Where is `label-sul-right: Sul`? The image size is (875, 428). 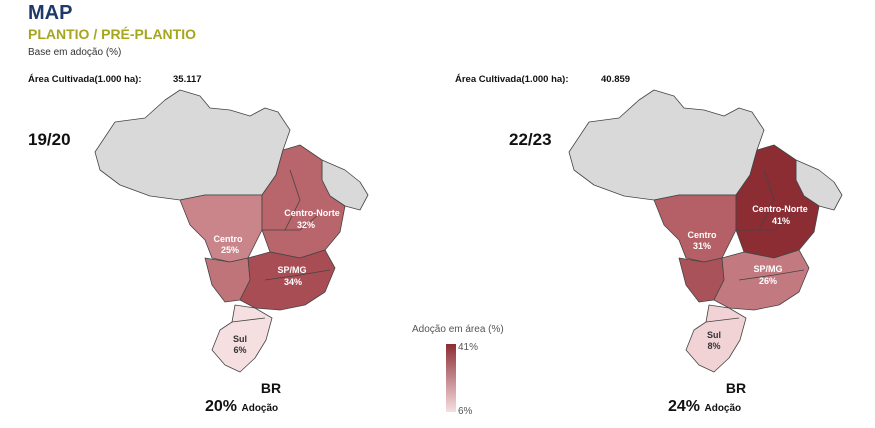 label-sul-right: Sul is located at coordinates (714, 335).